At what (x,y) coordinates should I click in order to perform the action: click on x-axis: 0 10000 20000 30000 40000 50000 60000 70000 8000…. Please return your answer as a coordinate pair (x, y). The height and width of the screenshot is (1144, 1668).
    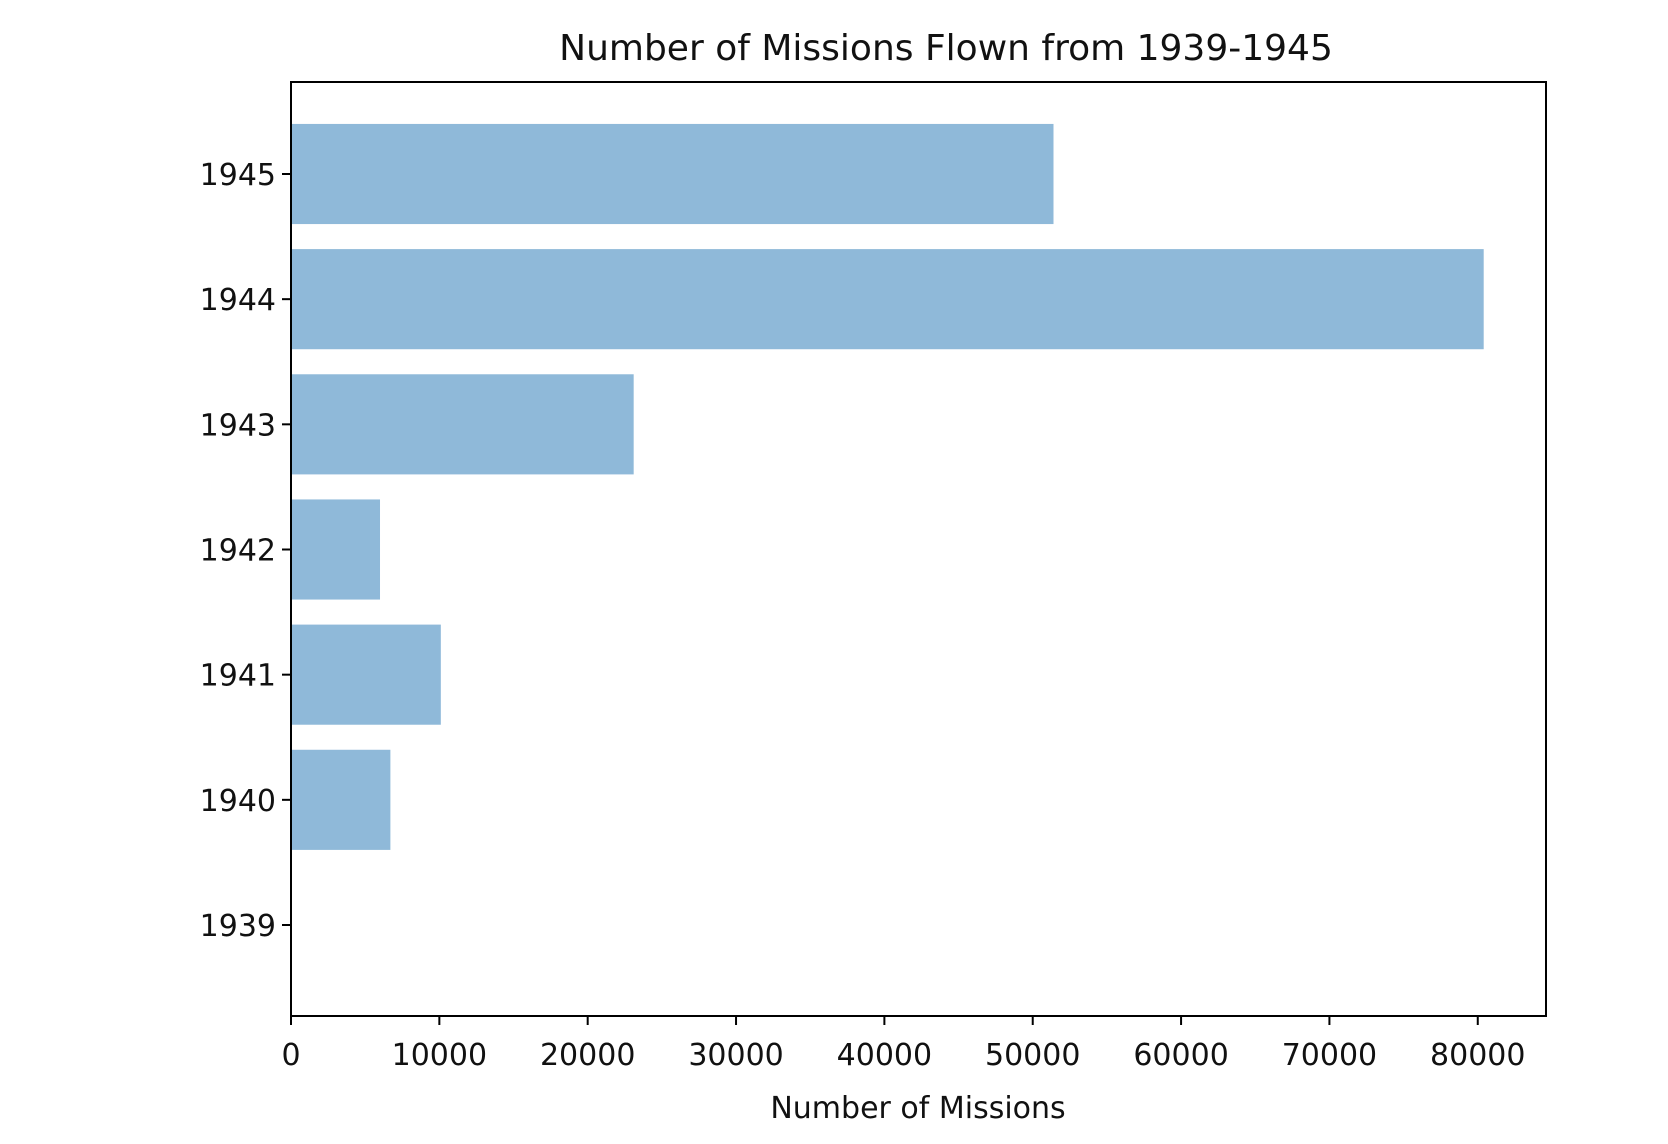
    Looking at the image, I should click on (903, 1044).